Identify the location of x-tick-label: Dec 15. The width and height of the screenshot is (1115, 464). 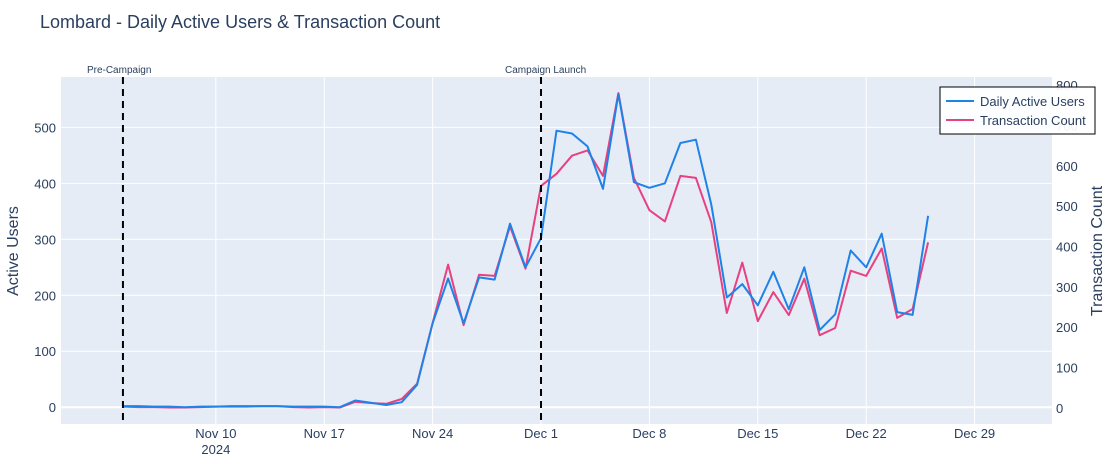
(757, 433).